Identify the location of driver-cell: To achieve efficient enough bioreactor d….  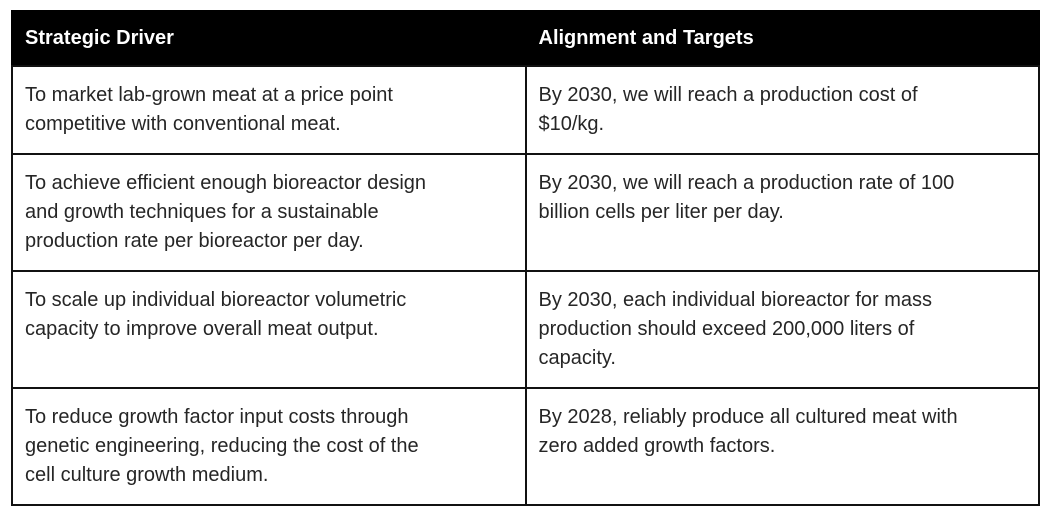
(269, 212).